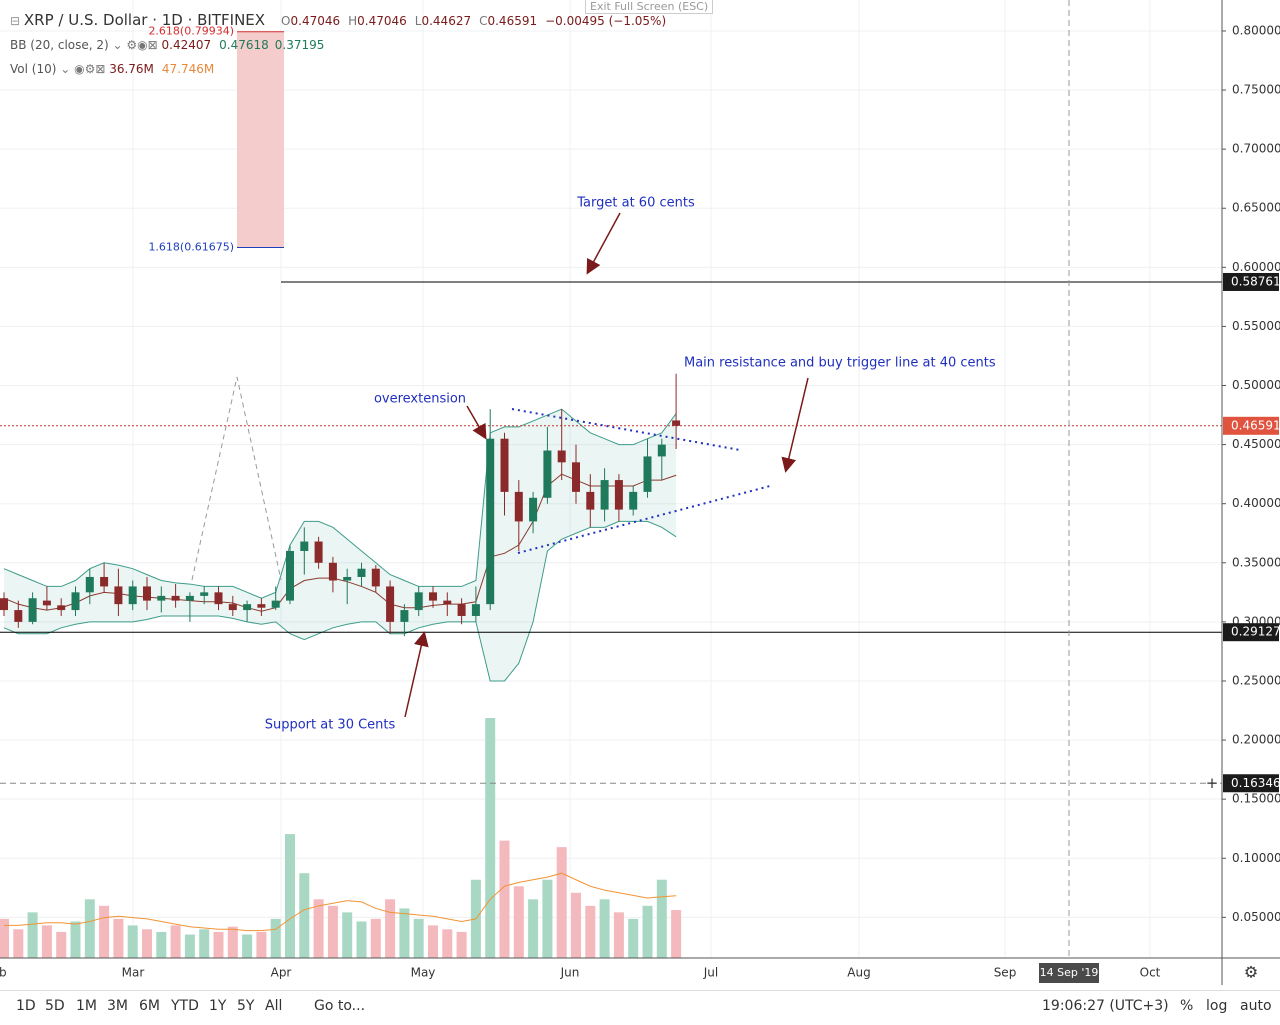 This screenshot has height=1025, width=1280. Describe the element at coordinates (420, 399) in the screenshot. I see `annotation: overextension` at that location.